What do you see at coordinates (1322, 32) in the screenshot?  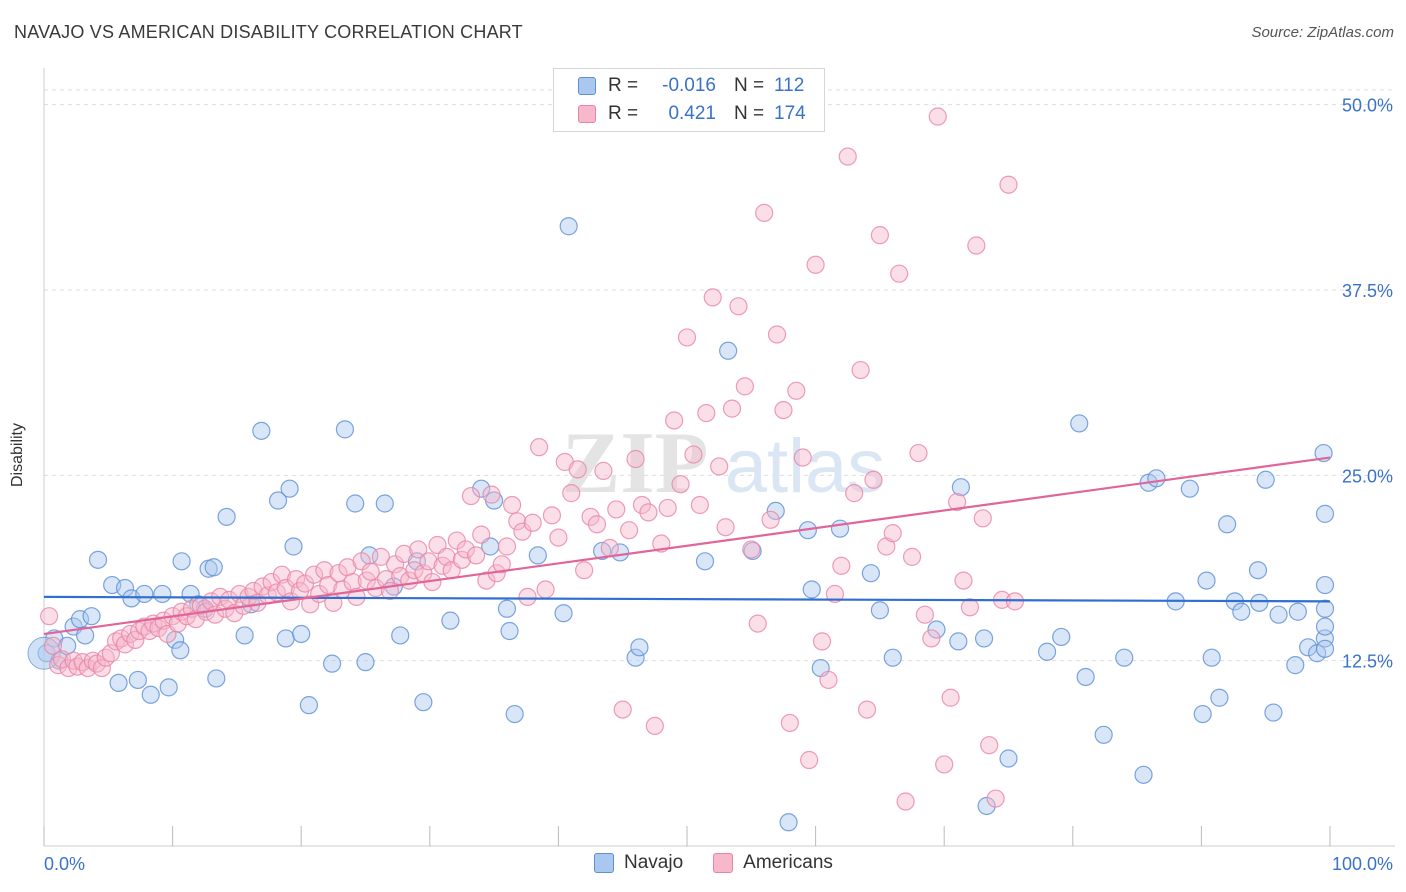 I see `source-label: Source: ZipAtlas.com` at bounding box center [1322, 32].